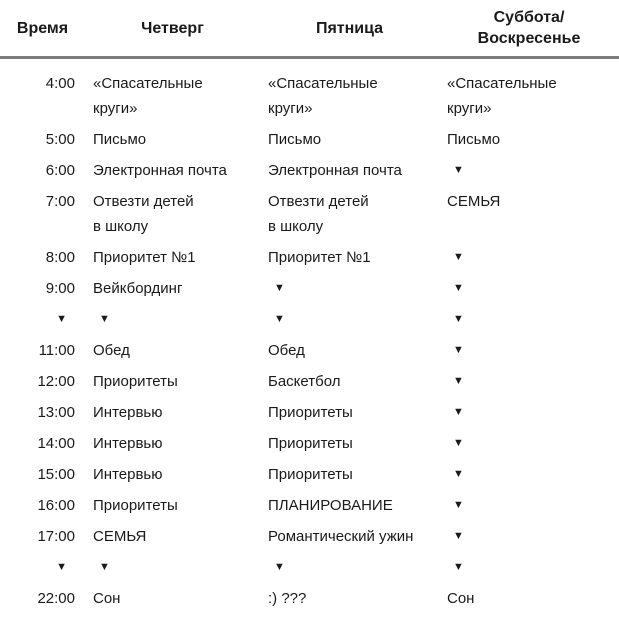 Image resolution: width=619 pixels, height=617 pixels. Describe the element at coordinates (341, 536) in the screenshot. I see `cell-friday: Романтический ужин` at that location.